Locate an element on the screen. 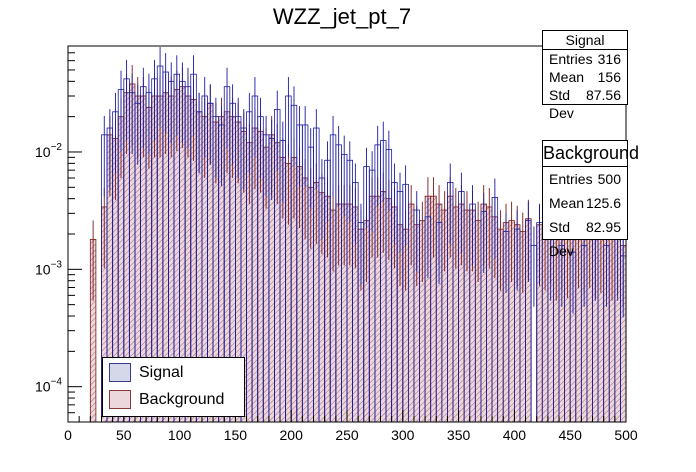 The image size is (696, 472). stats-value: 316 is located at coordinates (609, 59).